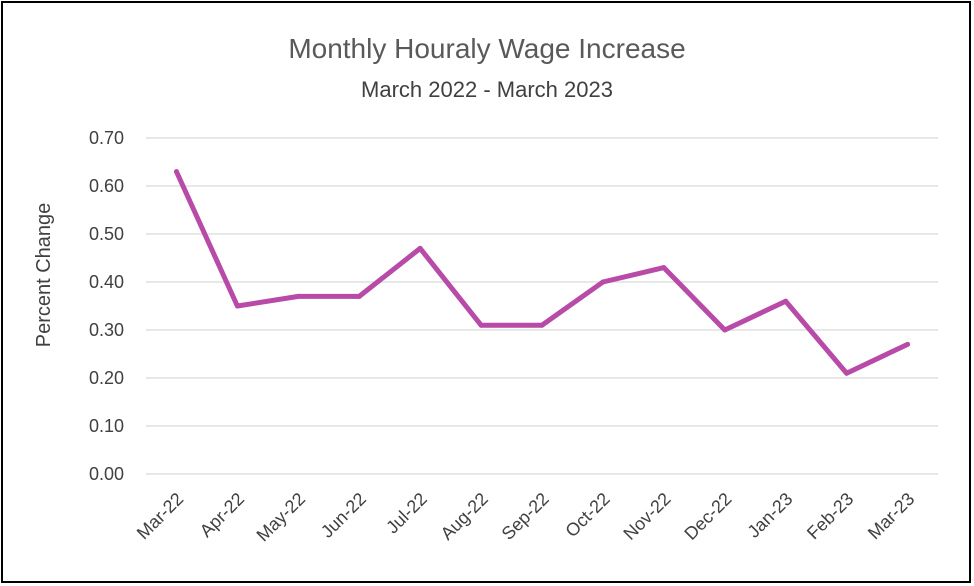 The width and height of the screenshot is (974, 586). I want to click on x-tick-label: Oct-22, so click(587, 515).